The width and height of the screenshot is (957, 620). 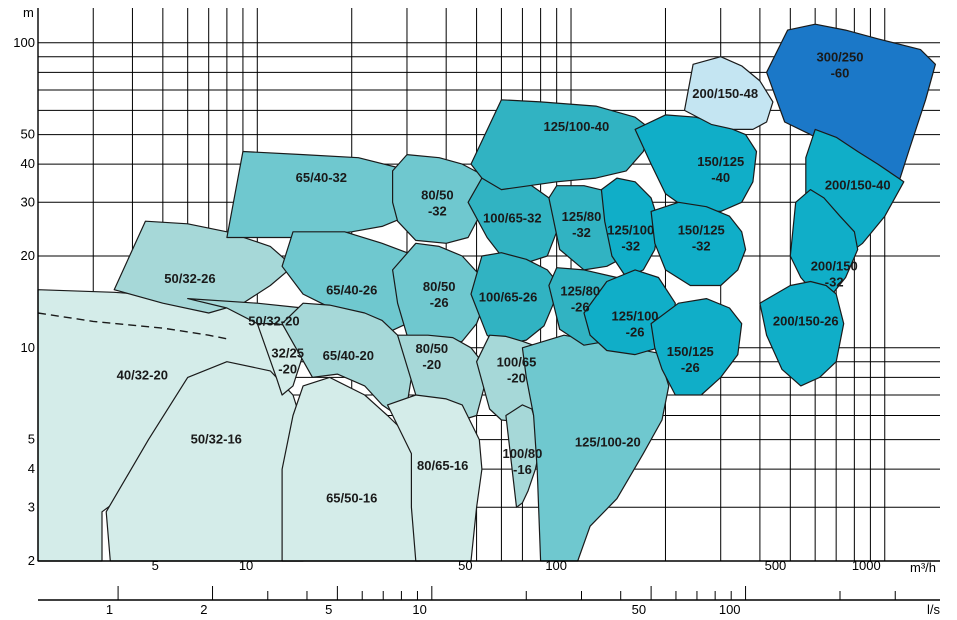 What do you see at coordinates (155, 565) in the screenshot?
I see `x-tick-label: 5` at bounding box center [155, 565].